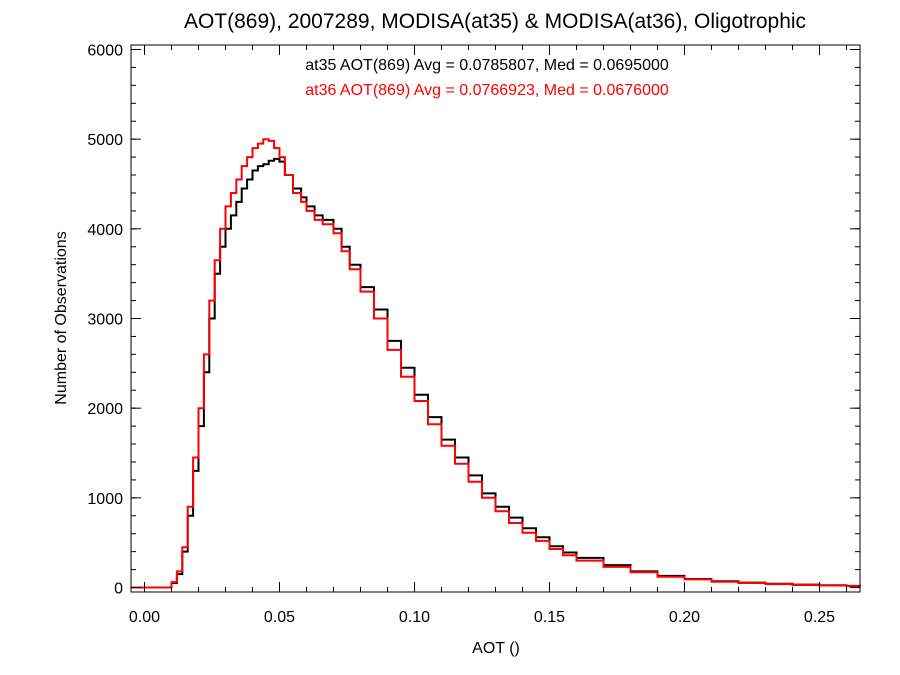 This screenshot has width=900, height=675. Describe the element at coordinates (105, 320) in the screenshot. I see `y-tick-label: 3000` at that location.